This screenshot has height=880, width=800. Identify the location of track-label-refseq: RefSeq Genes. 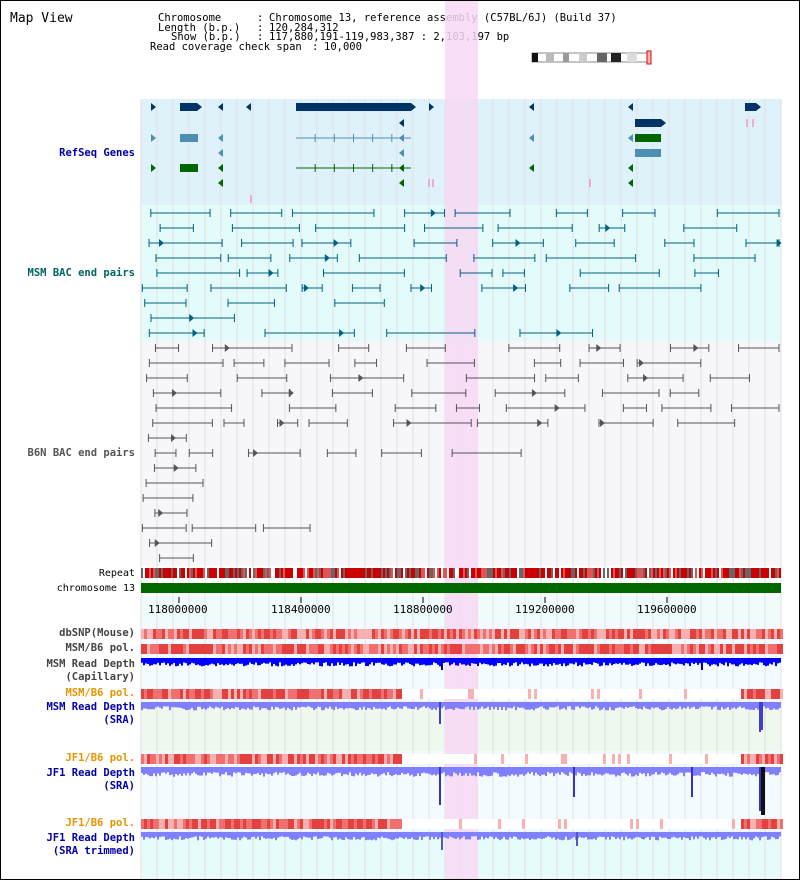
(97, 153).